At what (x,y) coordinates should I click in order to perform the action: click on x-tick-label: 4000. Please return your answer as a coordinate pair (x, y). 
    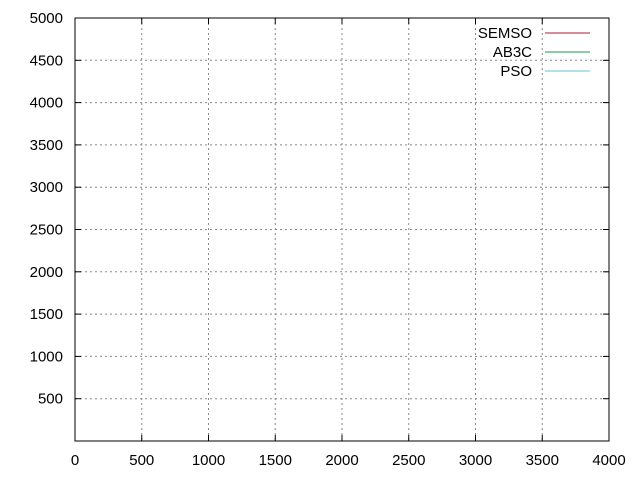
    Looking at the image, I should click on (608, 460).